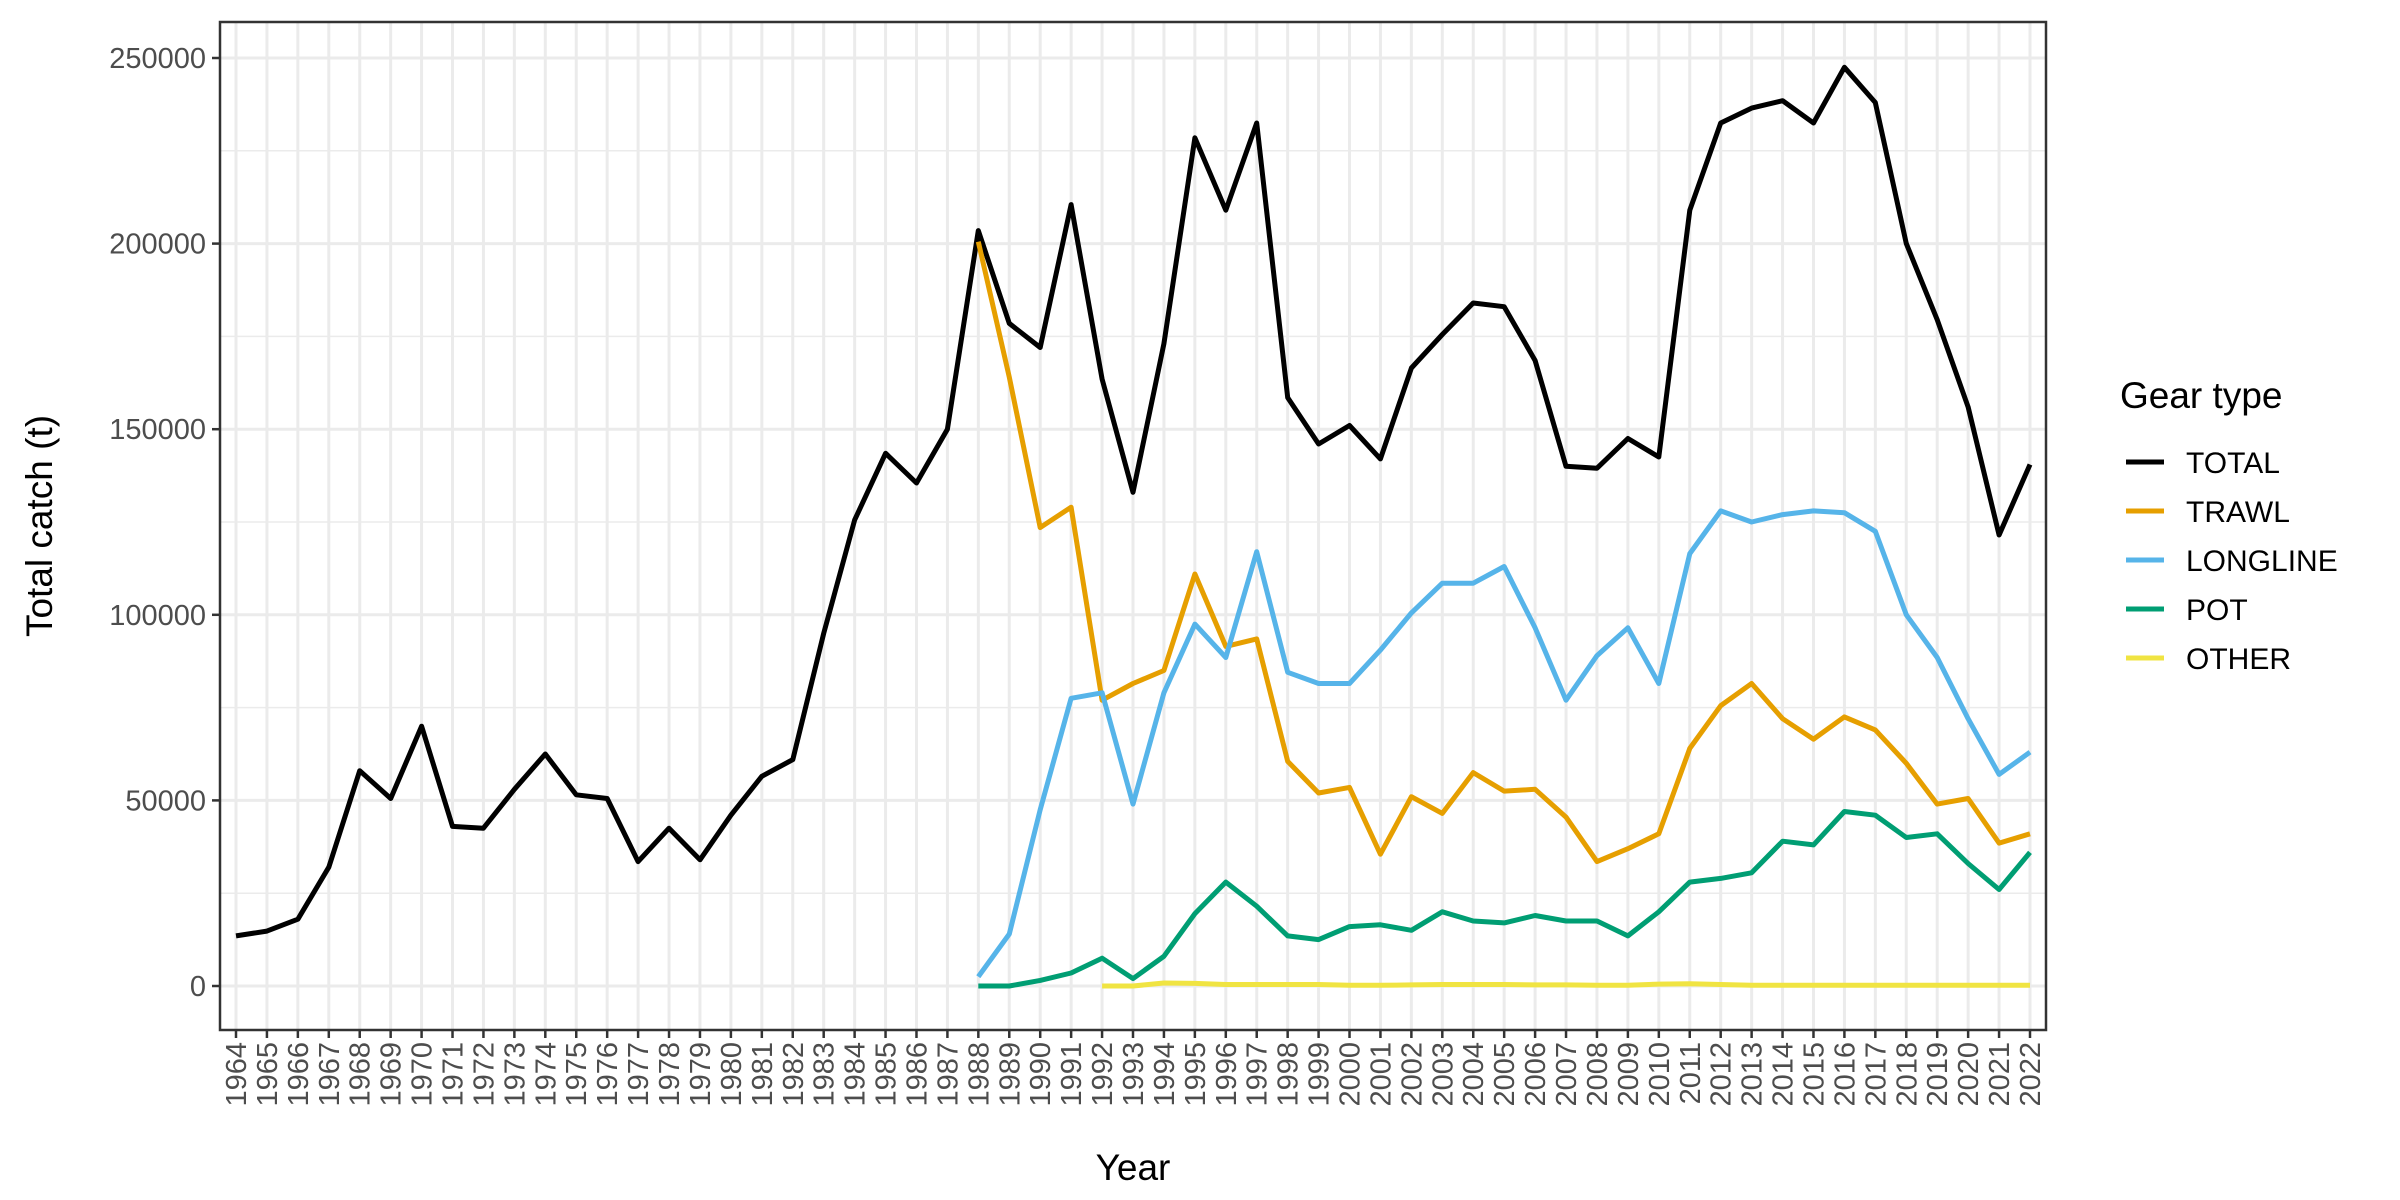  What do you see at coordinates (701, 1074) in the screenshot?
I see `x-tick-label: 1979` at bounding box center [701, 1074].